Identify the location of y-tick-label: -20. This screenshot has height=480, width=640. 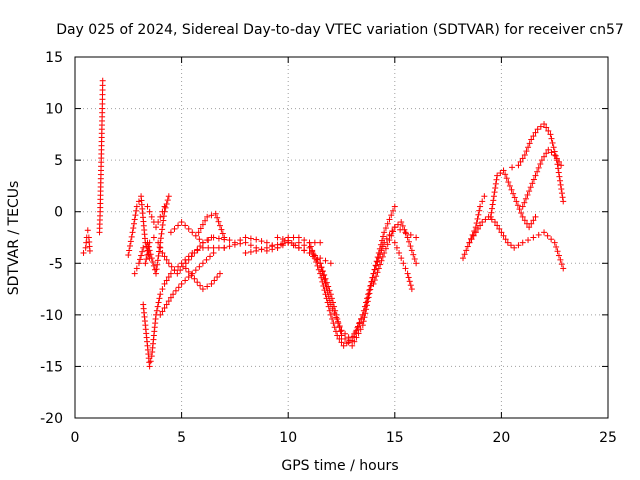
(51, 419).